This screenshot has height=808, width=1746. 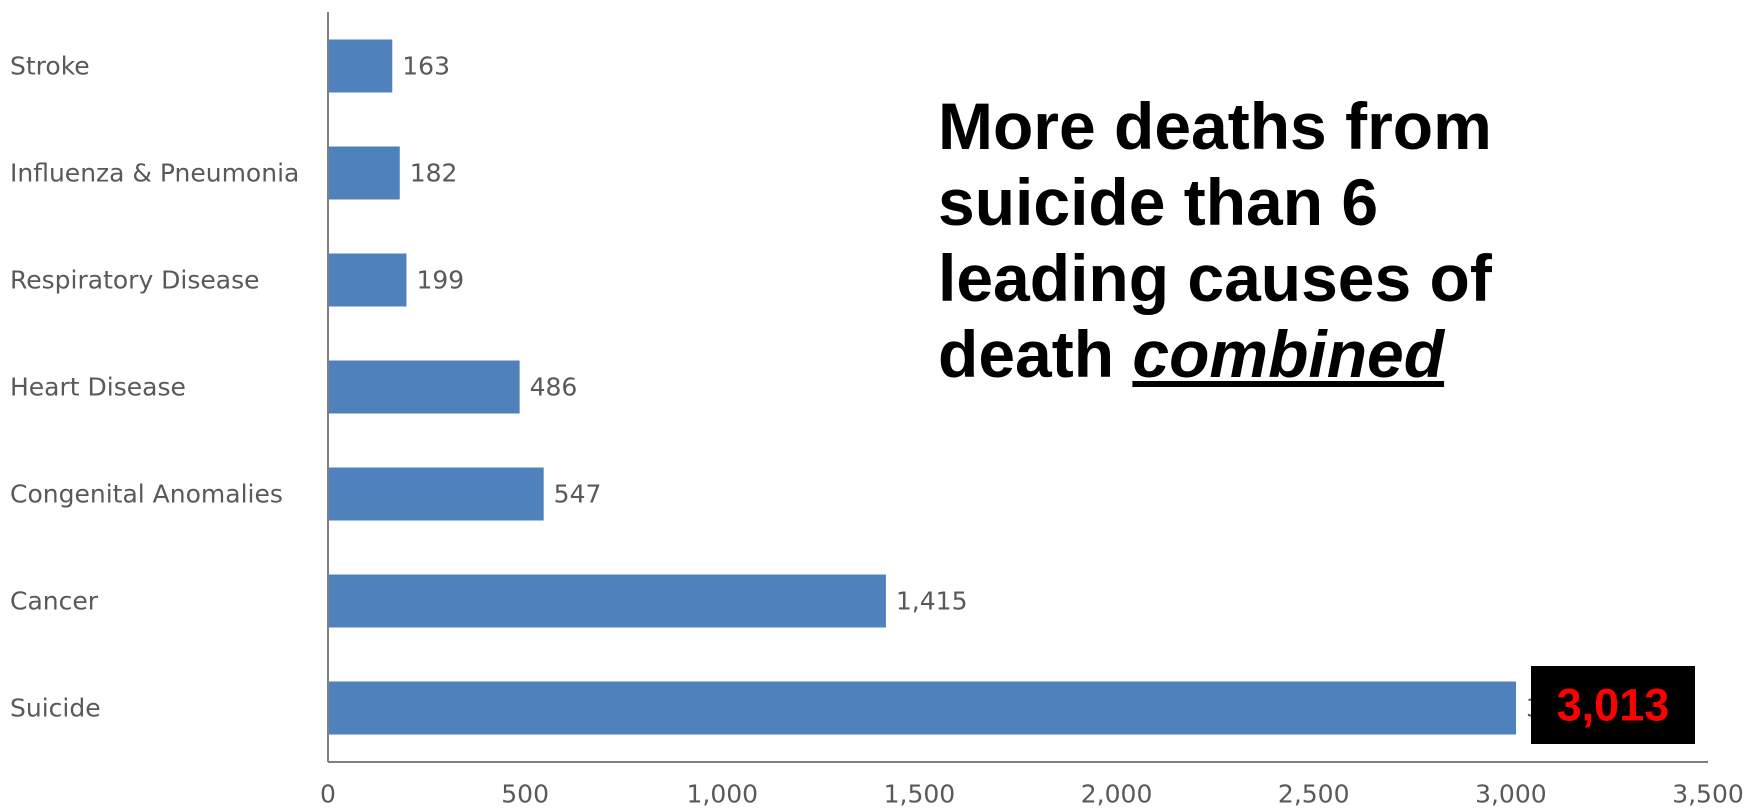 What do you see at coordinates (440, 280) in the screenshot?
I see `data-label-respiratory-disease: 199` at bounding box center [440, 280].